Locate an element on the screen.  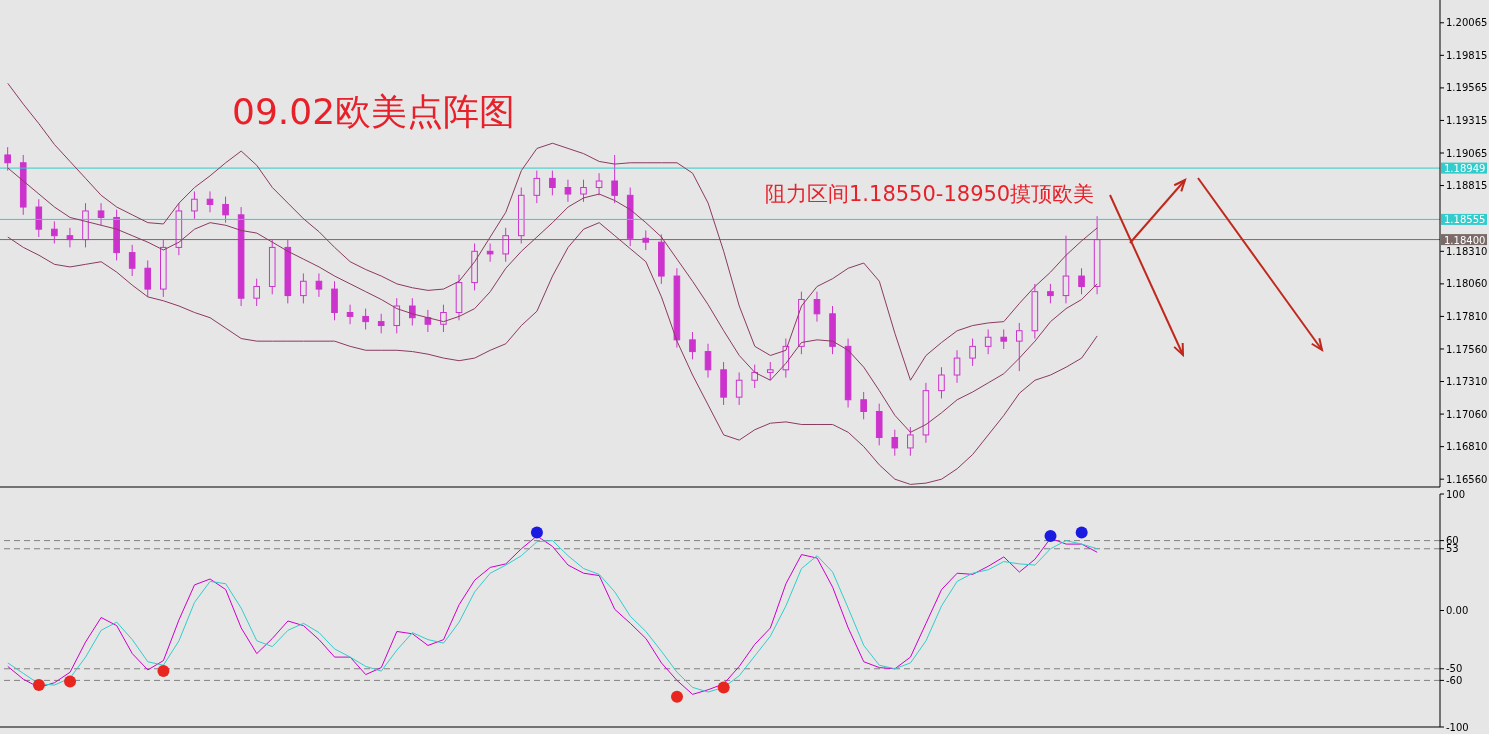
annotation: 阻力区间1.18550-18950摸顶欧美 is located at coordinates (930, 194).